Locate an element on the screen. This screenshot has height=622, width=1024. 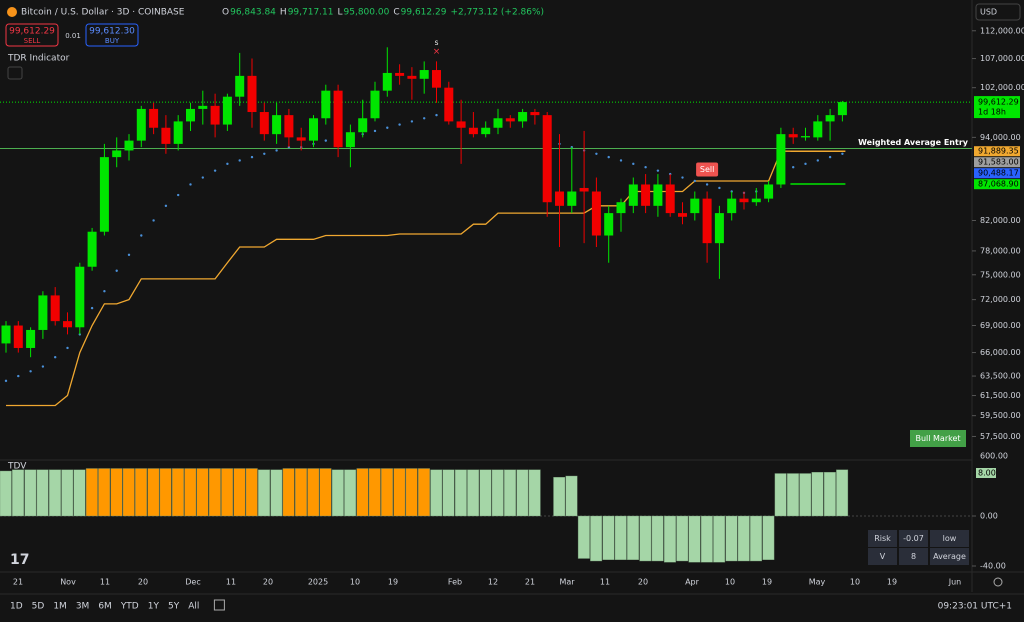
y-tick-label: 107,000.00 is located at coordinates (1002, 58).